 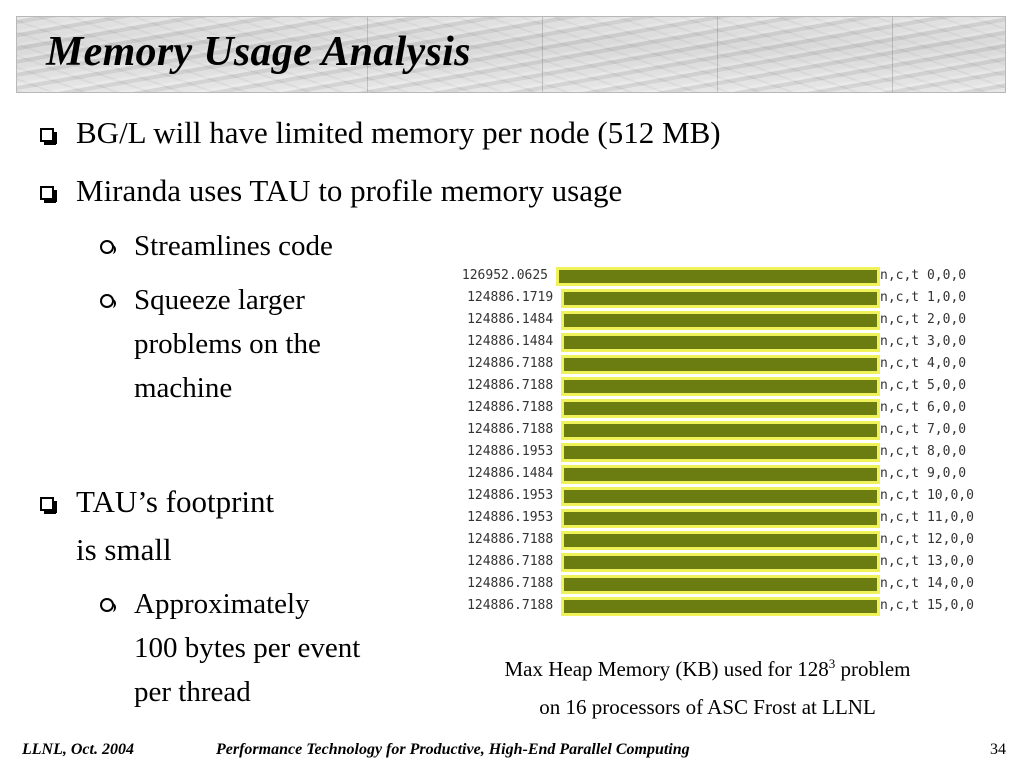 What do you see at coordinates (666, 669) in the screenshot?
I see `caption-text: Max Heap Memory (KB) used for 128` at bounding box center [666, 669].